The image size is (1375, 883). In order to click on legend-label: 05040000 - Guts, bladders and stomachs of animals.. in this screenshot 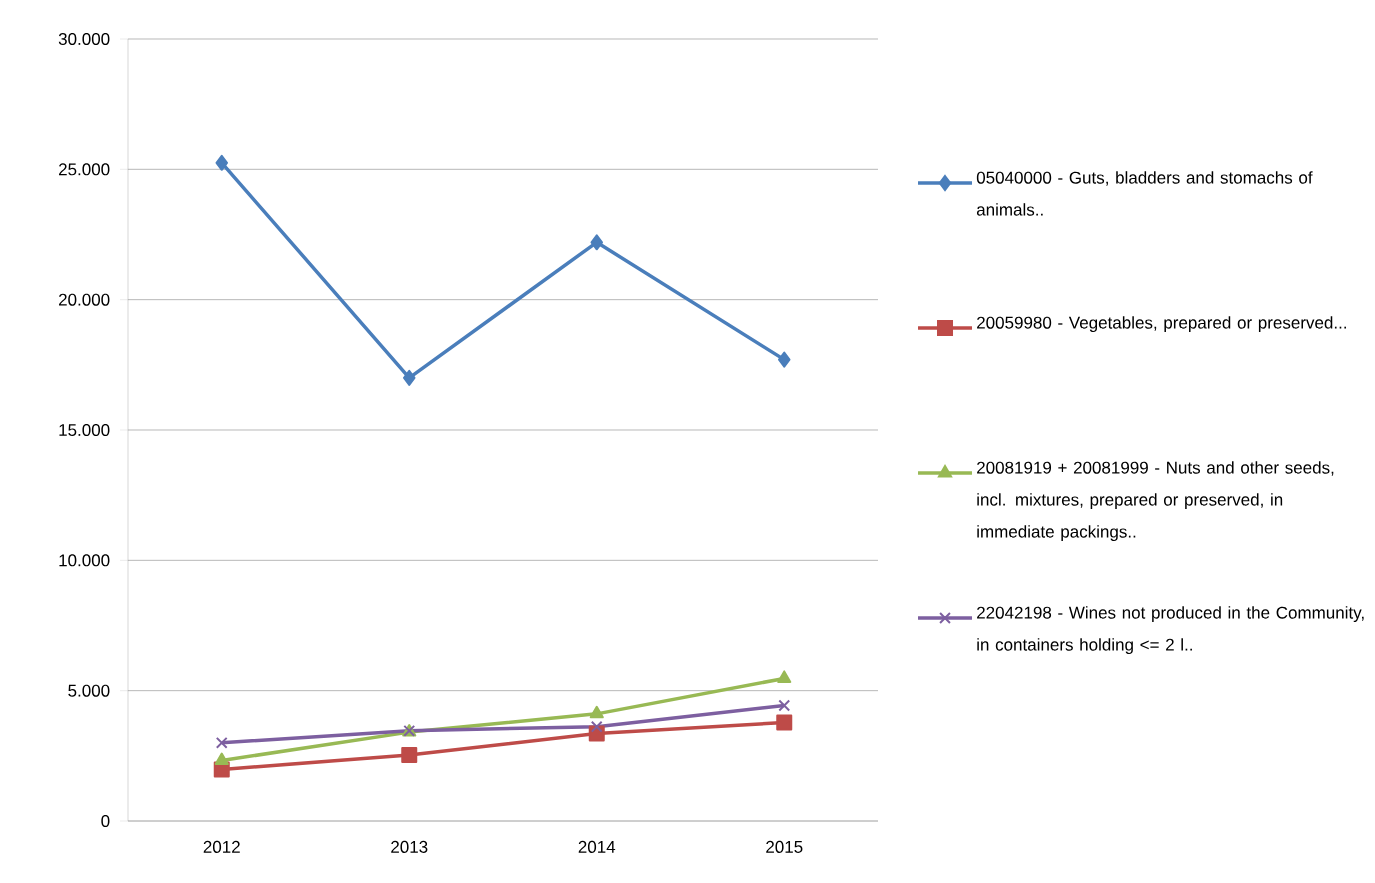, I will do `click(1144, 193)`.